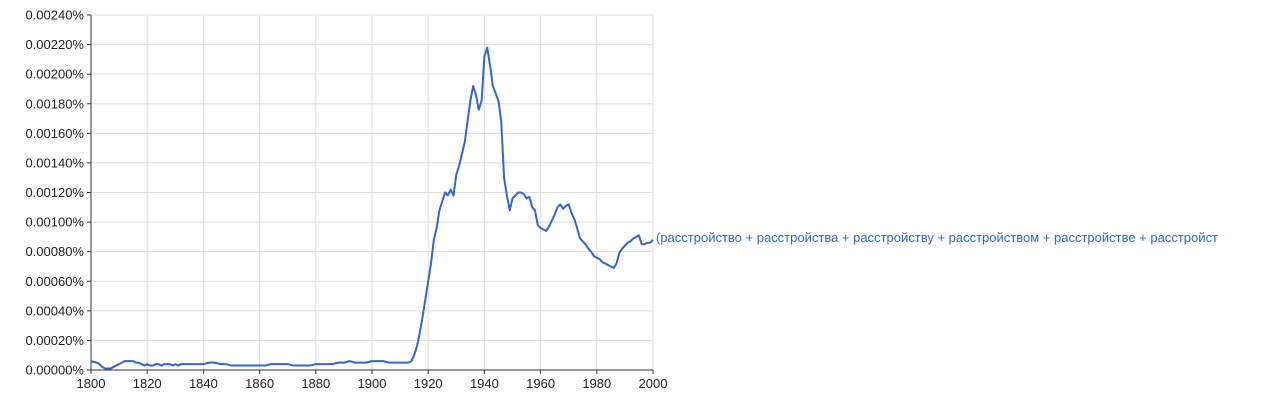 The width and height of the screenshot is (1280, 405). What do you see at coordinates (372, 383) in the screenshot?
I see `x-tick-label: 1900` at bounding box center [372, 383].